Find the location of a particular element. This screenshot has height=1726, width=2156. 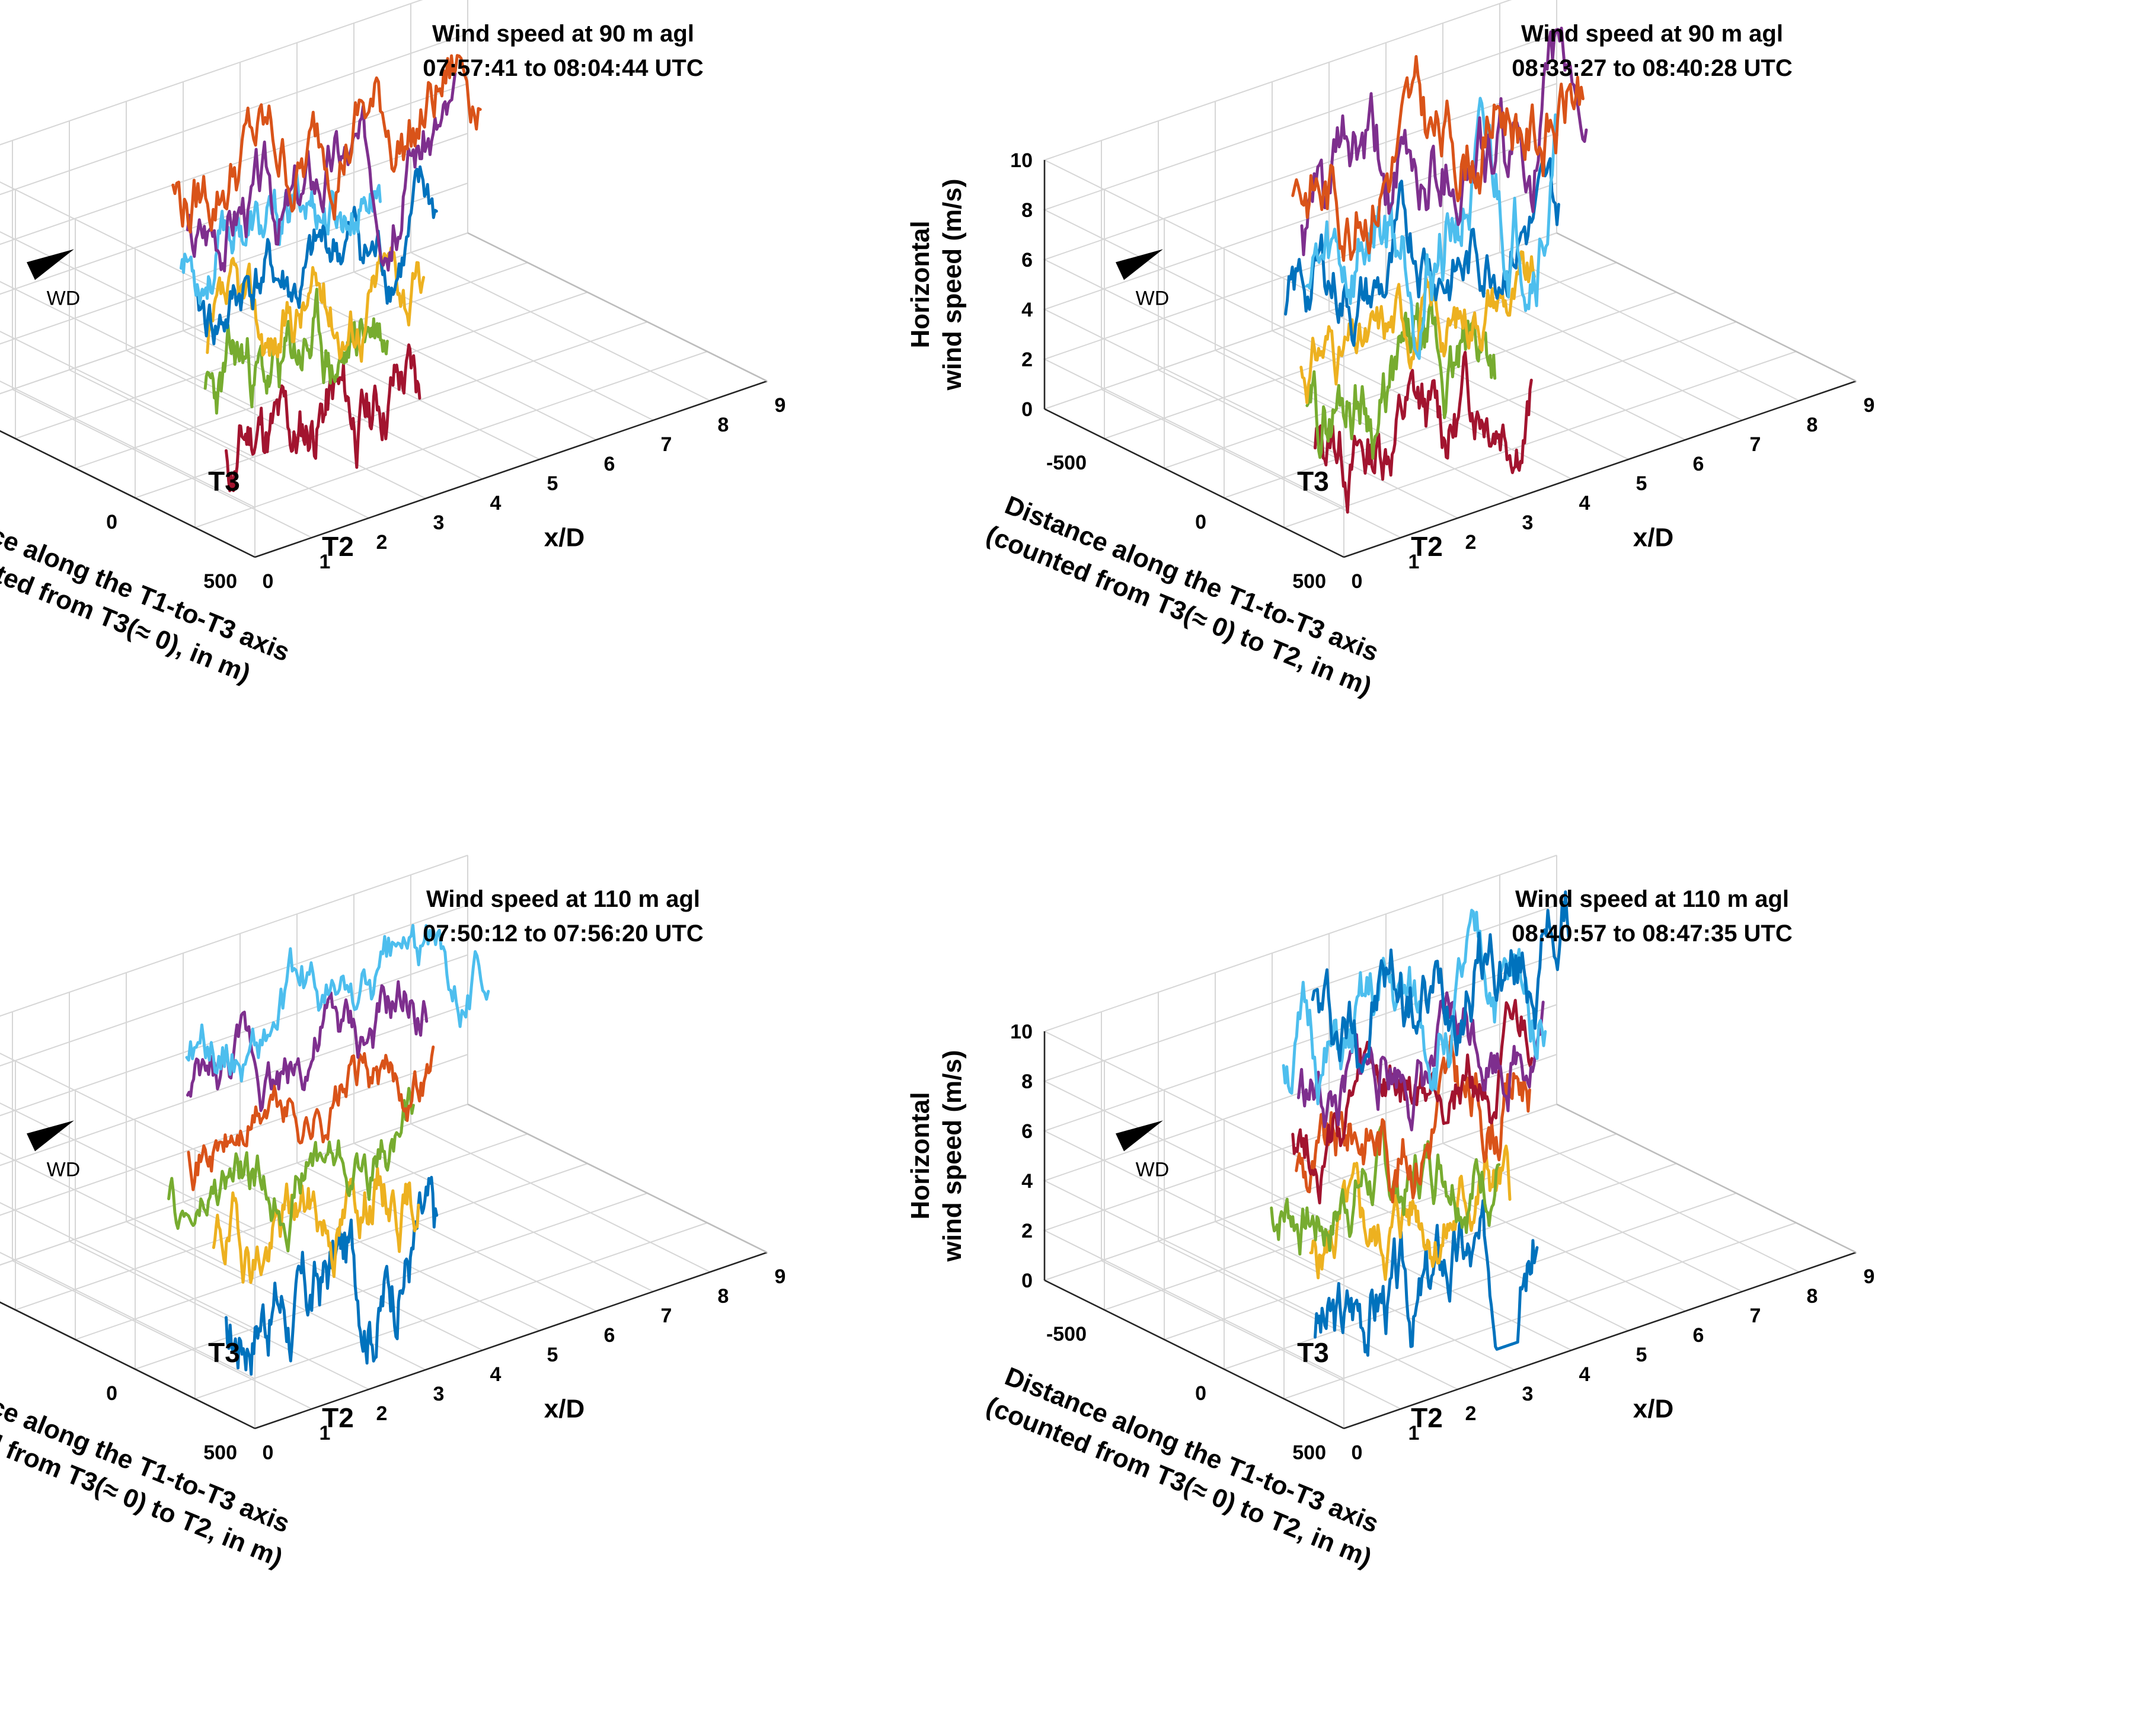

z-axis-label-line1: Horizontal is located at coordinates (920, 284).